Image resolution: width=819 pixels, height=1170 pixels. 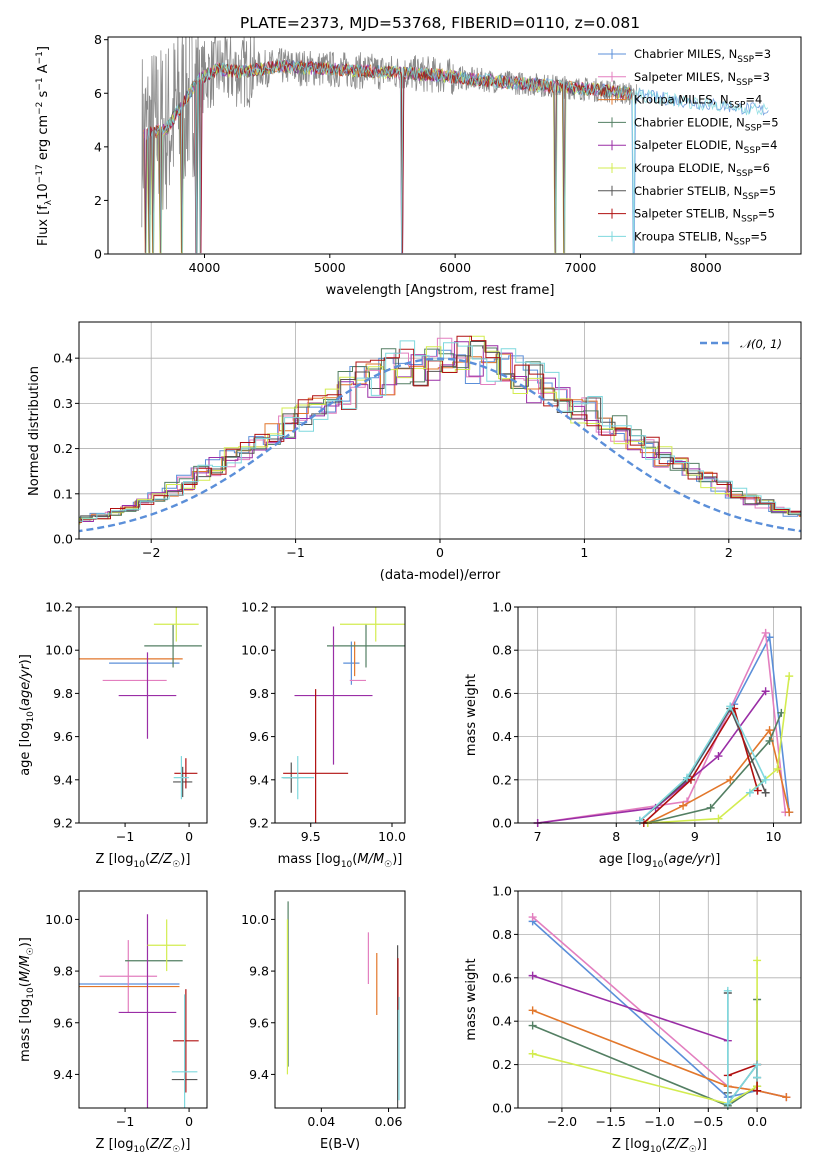 I want to click on x-tick-label: 9.5, so click(x=311, y=836).